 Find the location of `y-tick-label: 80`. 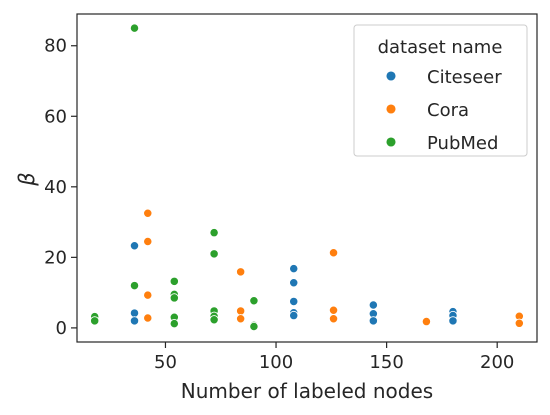

y-tick-label: 80 is located at coordinates (55, 46).